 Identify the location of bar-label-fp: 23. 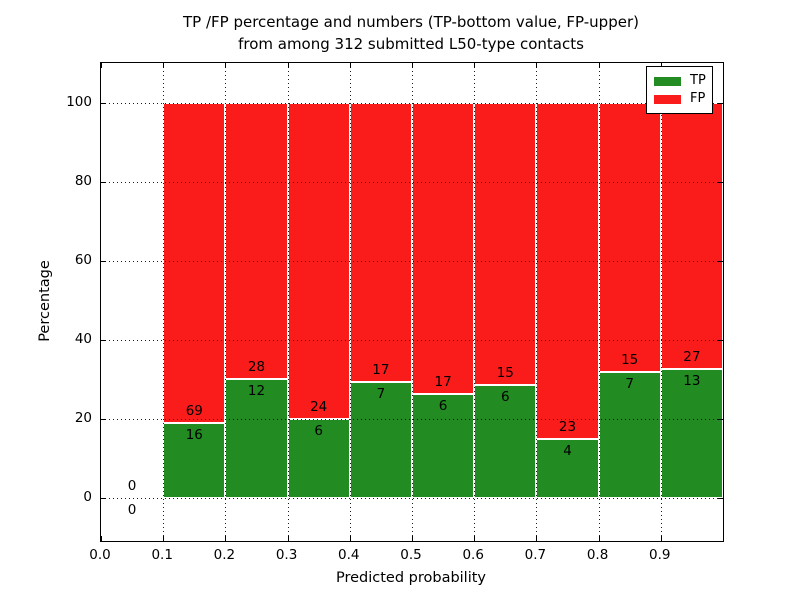
(567, 427).